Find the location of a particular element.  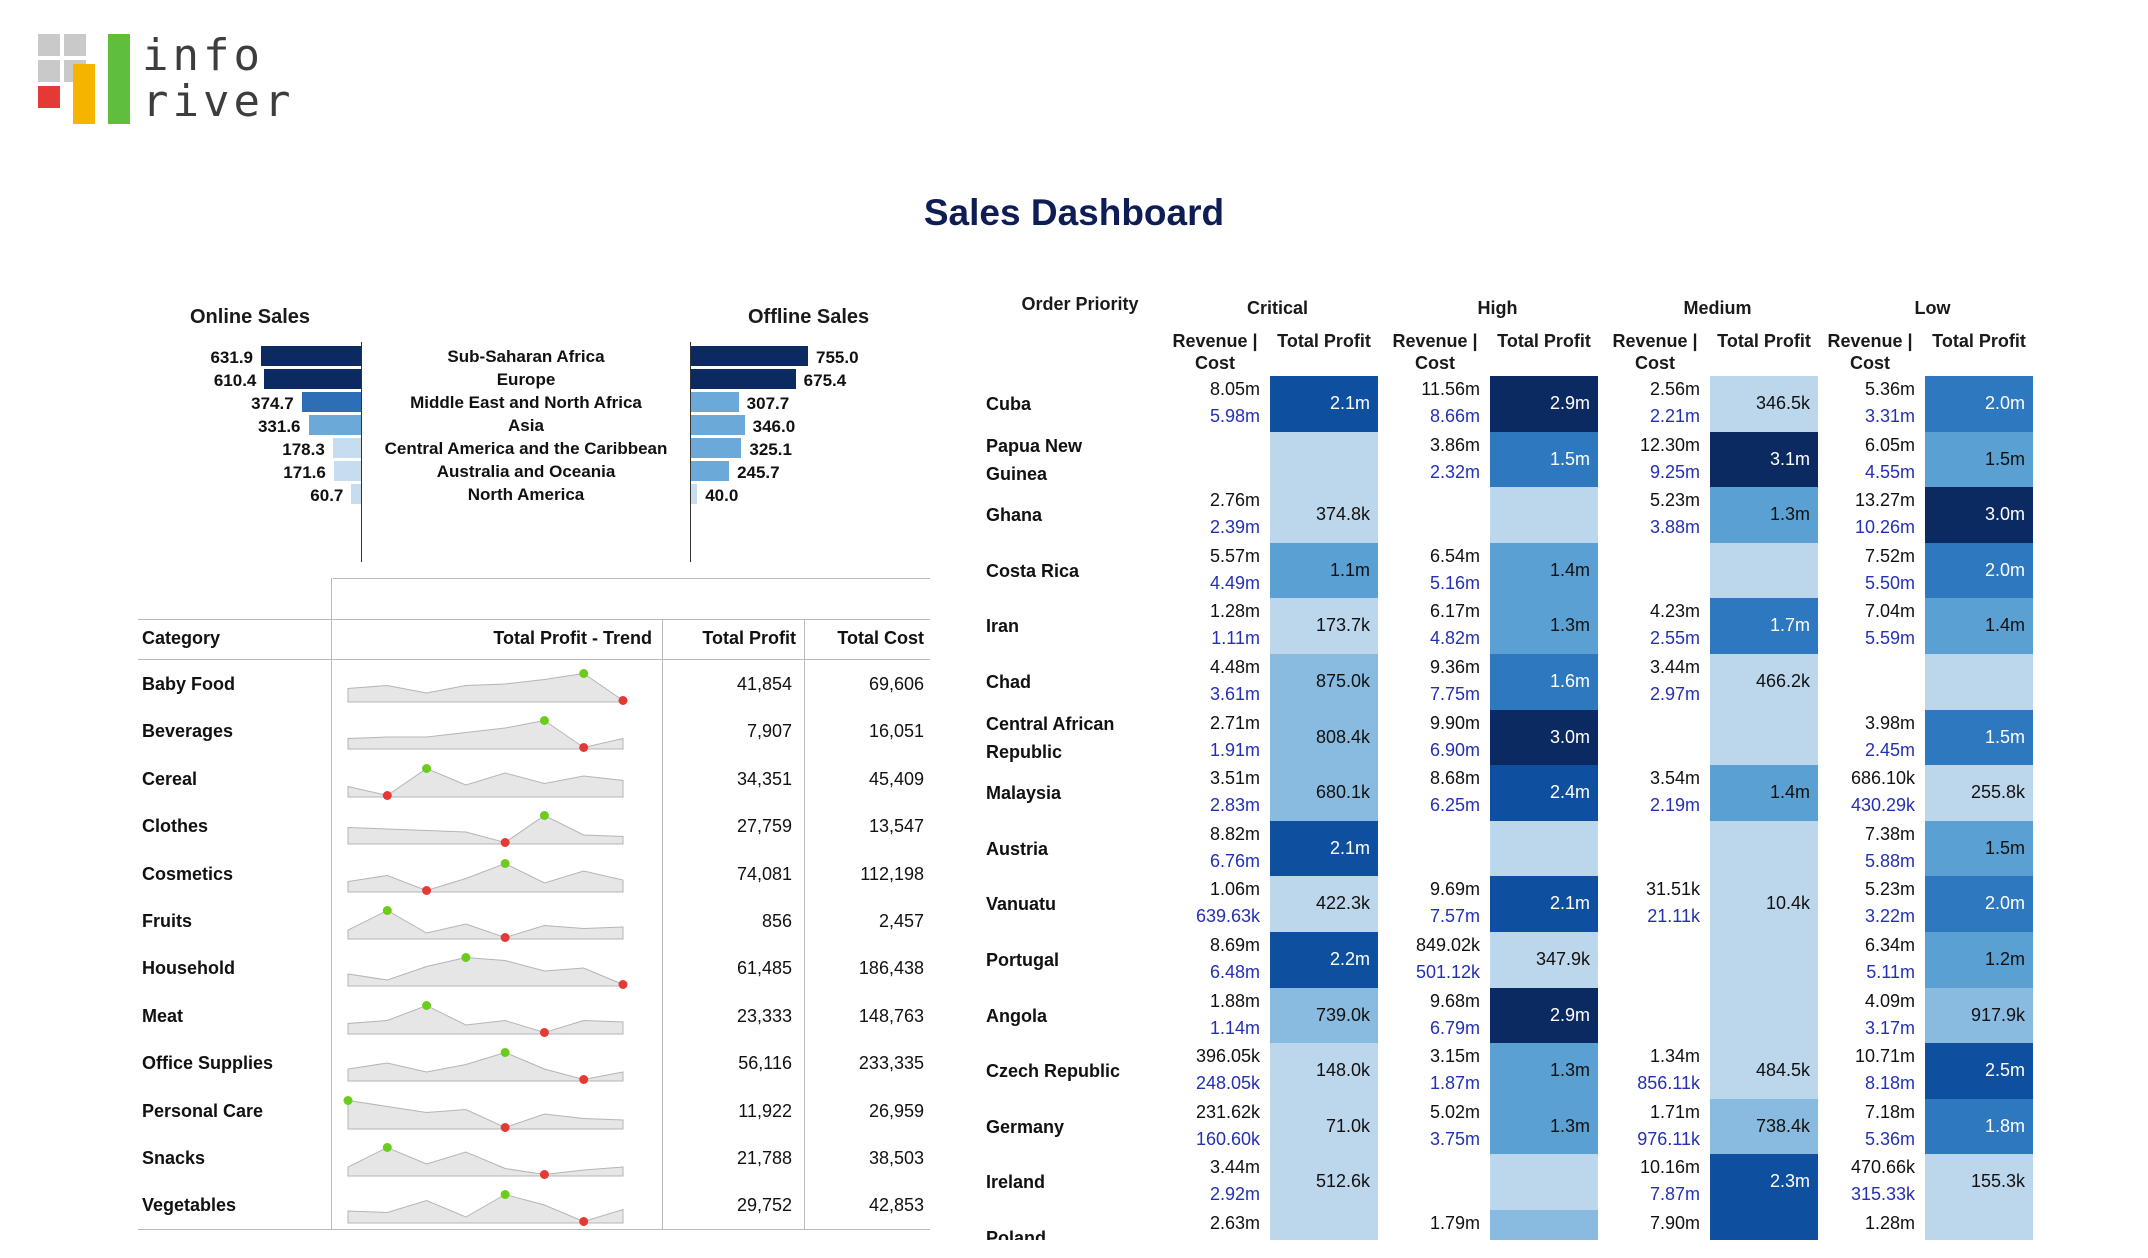

total-profit-cell: 346.5k is located at coordinates (1764, 404).